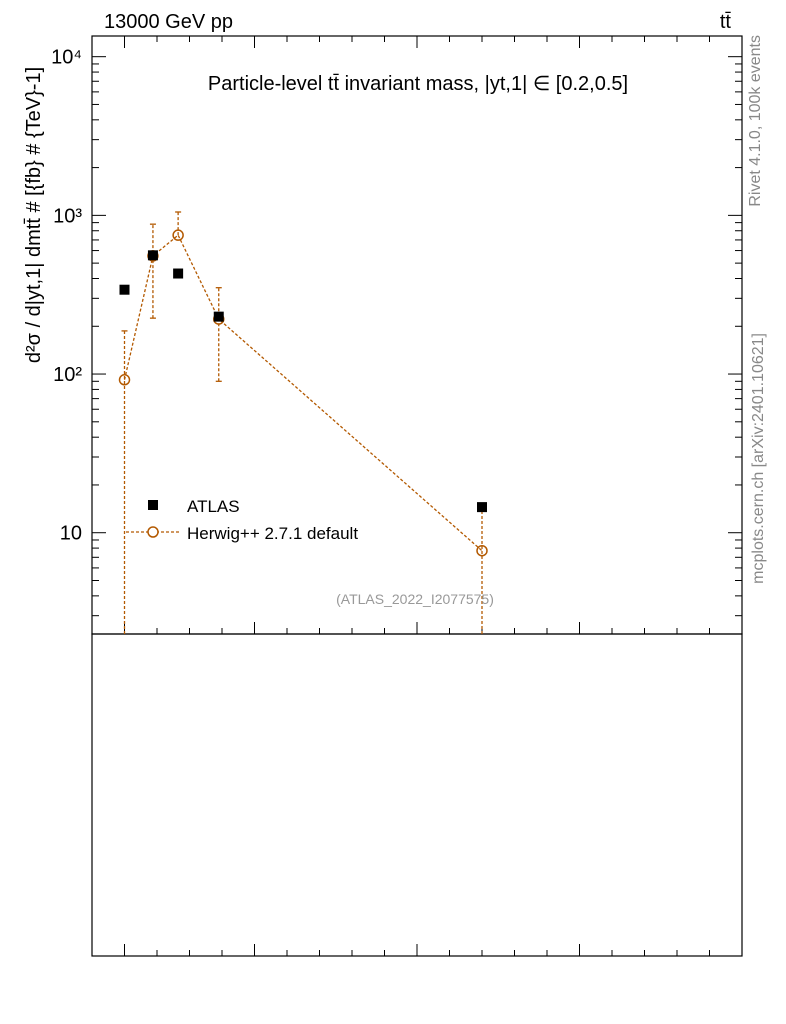  I want to click on y-tick-labels: 10 10² 10³ 10⁴, so click(66, 296).